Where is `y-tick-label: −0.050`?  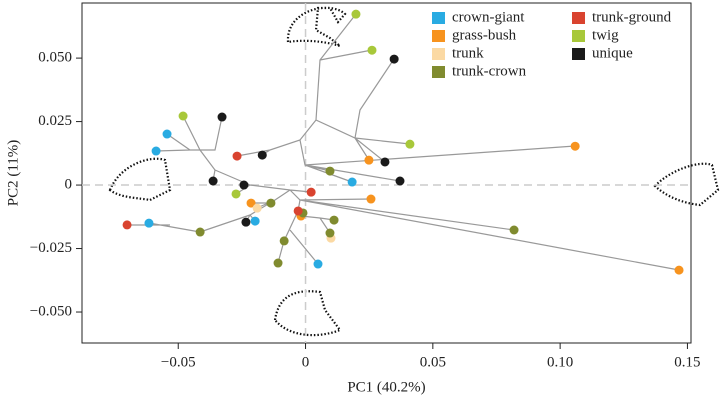
y-tick-label: −0.050 is located at coordinates (51, 311).